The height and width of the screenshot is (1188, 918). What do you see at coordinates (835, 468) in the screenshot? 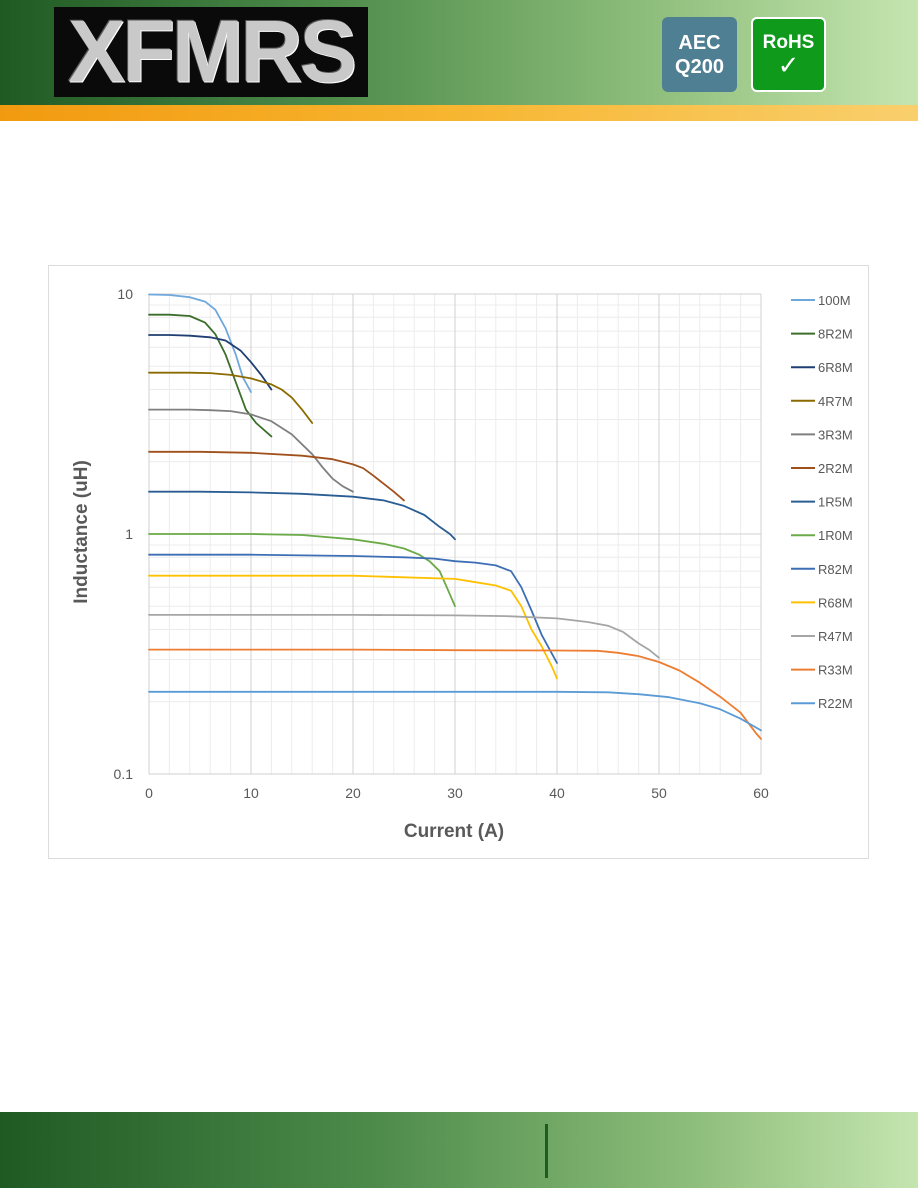
I see `legend-entry-2R2M: 2R2M` at bounding box center [835, 468].